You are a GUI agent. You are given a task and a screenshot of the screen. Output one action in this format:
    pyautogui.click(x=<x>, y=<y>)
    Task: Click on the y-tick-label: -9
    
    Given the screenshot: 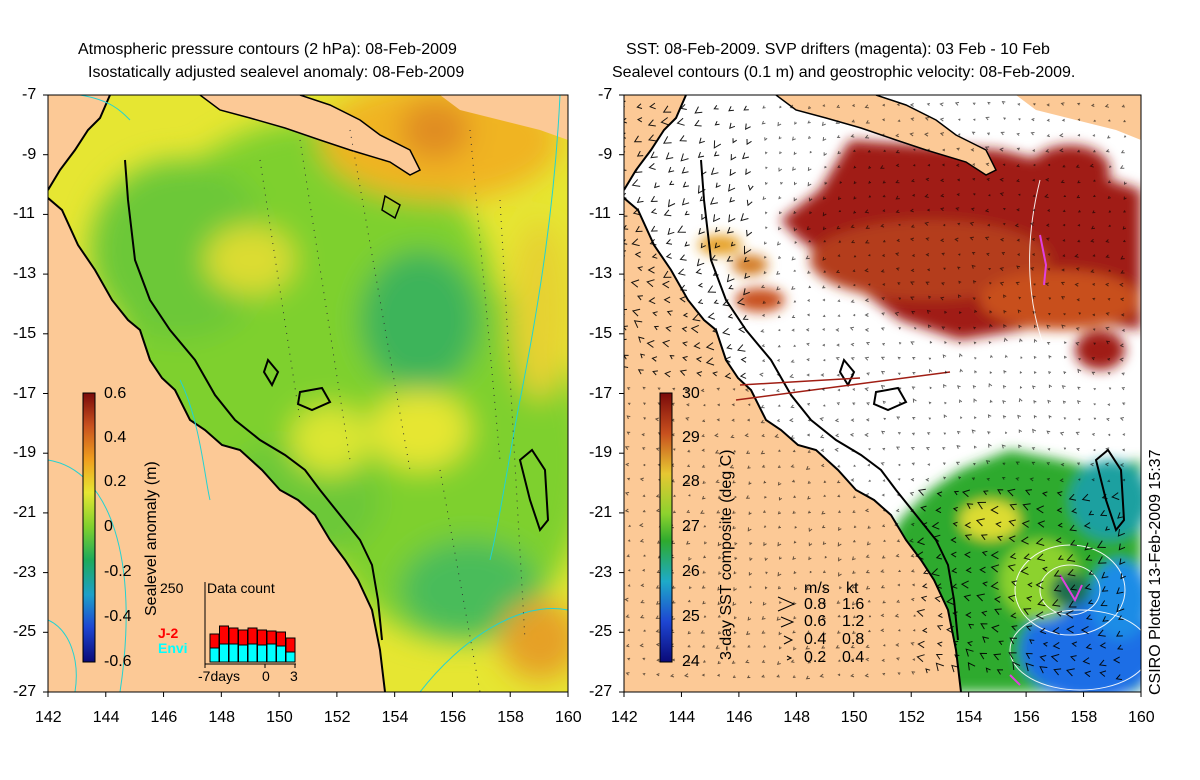 What is the action you would take?
    pyautogui.click(x=29, y=154)
    